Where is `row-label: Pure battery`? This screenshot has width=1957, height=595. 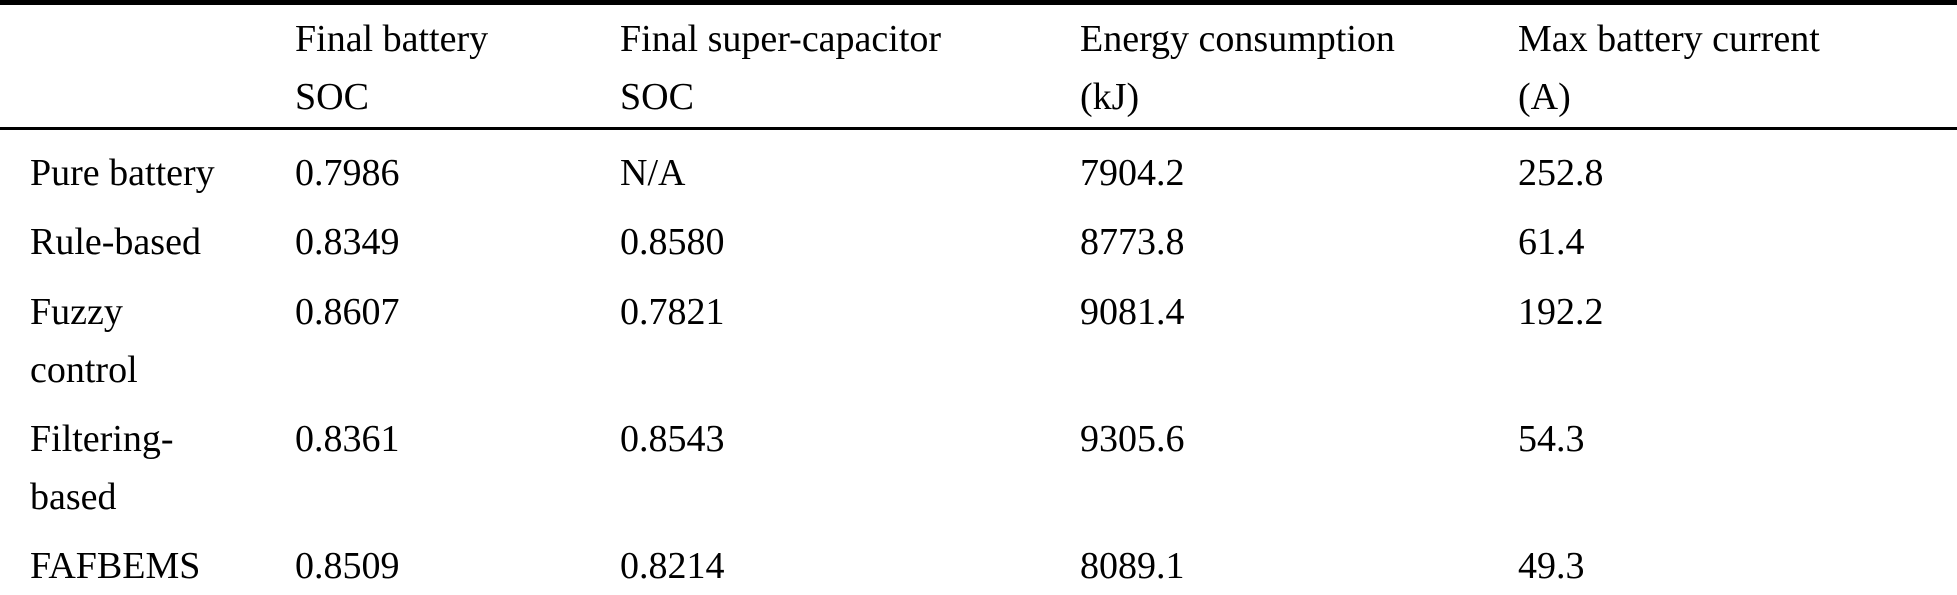 row-label: Pure battery is located at coordinates (147, 166).